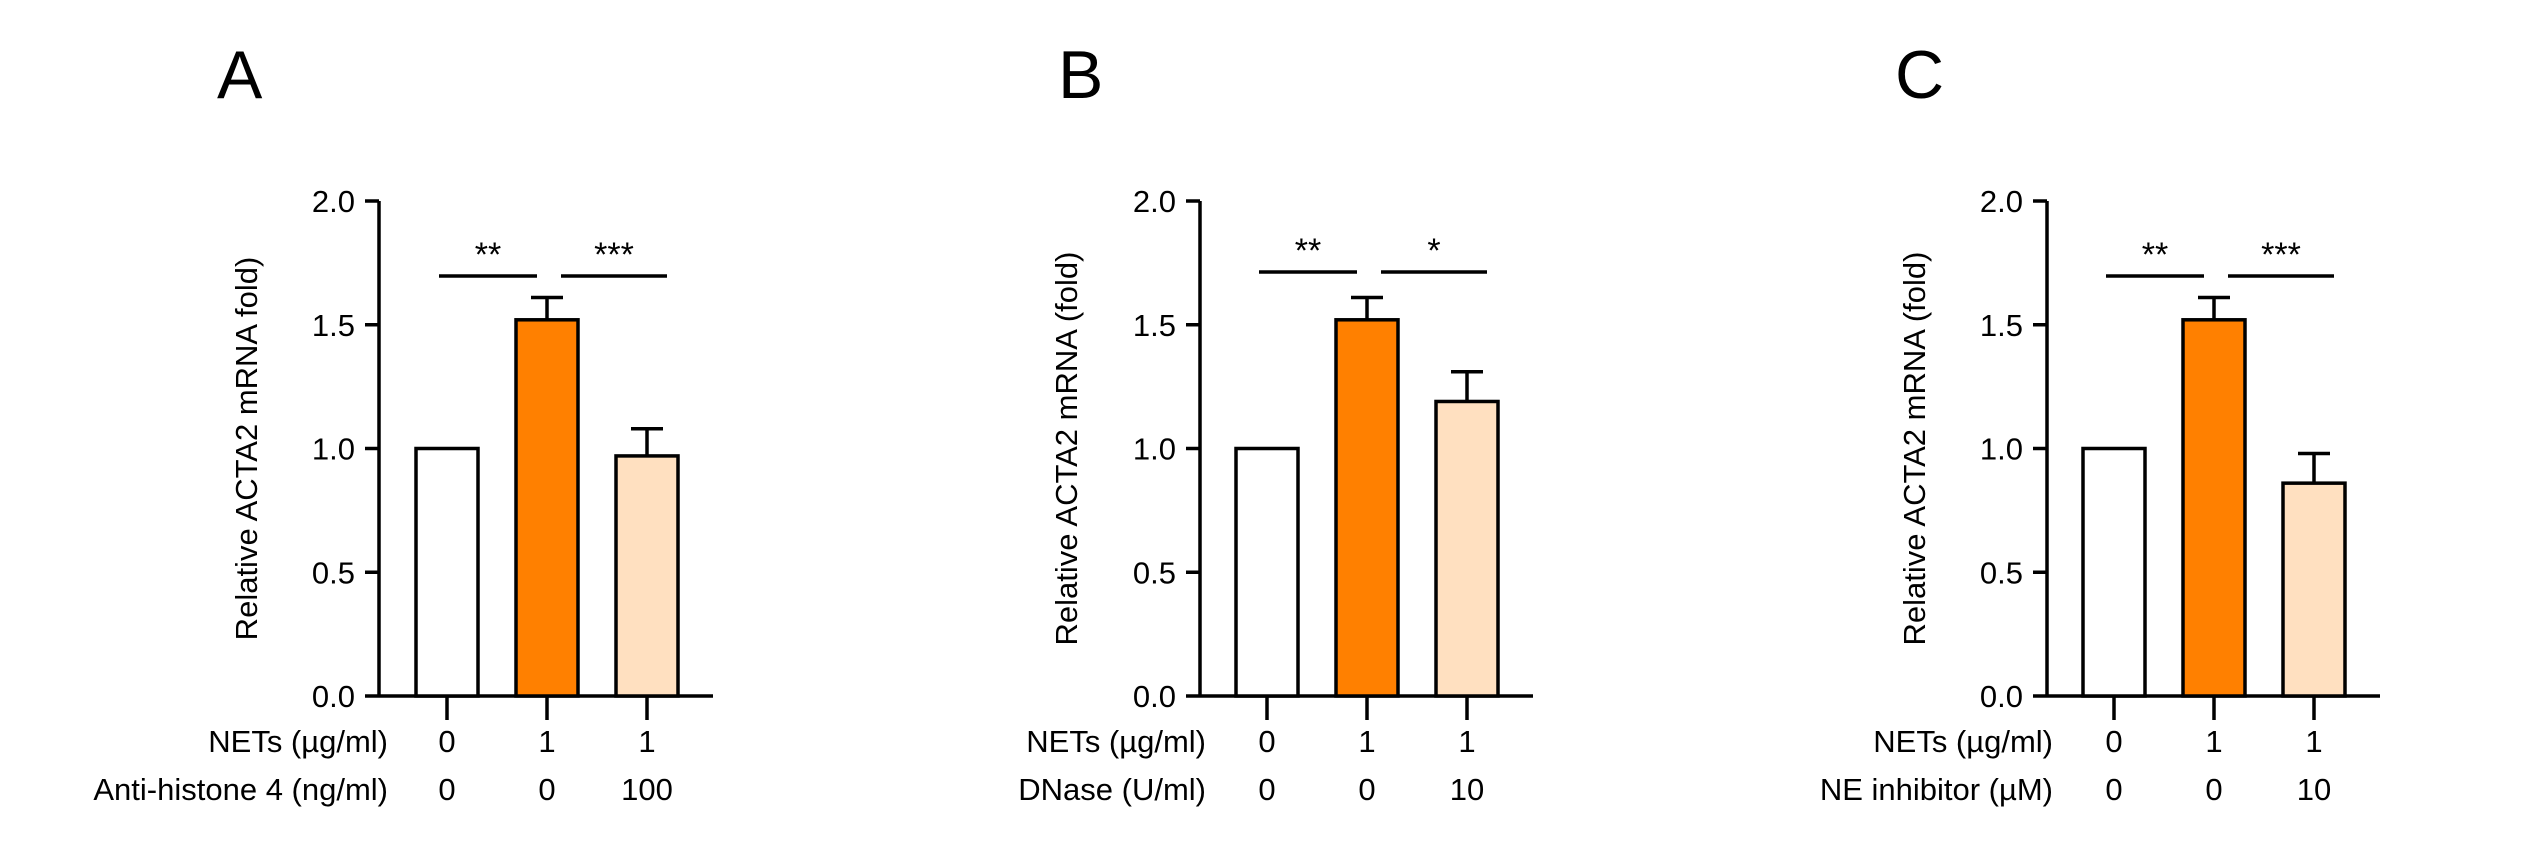  What do you see at coordinates (647, 789) in the screenshot?
I see `condition-value: 100` at bounding box center [647, 789].